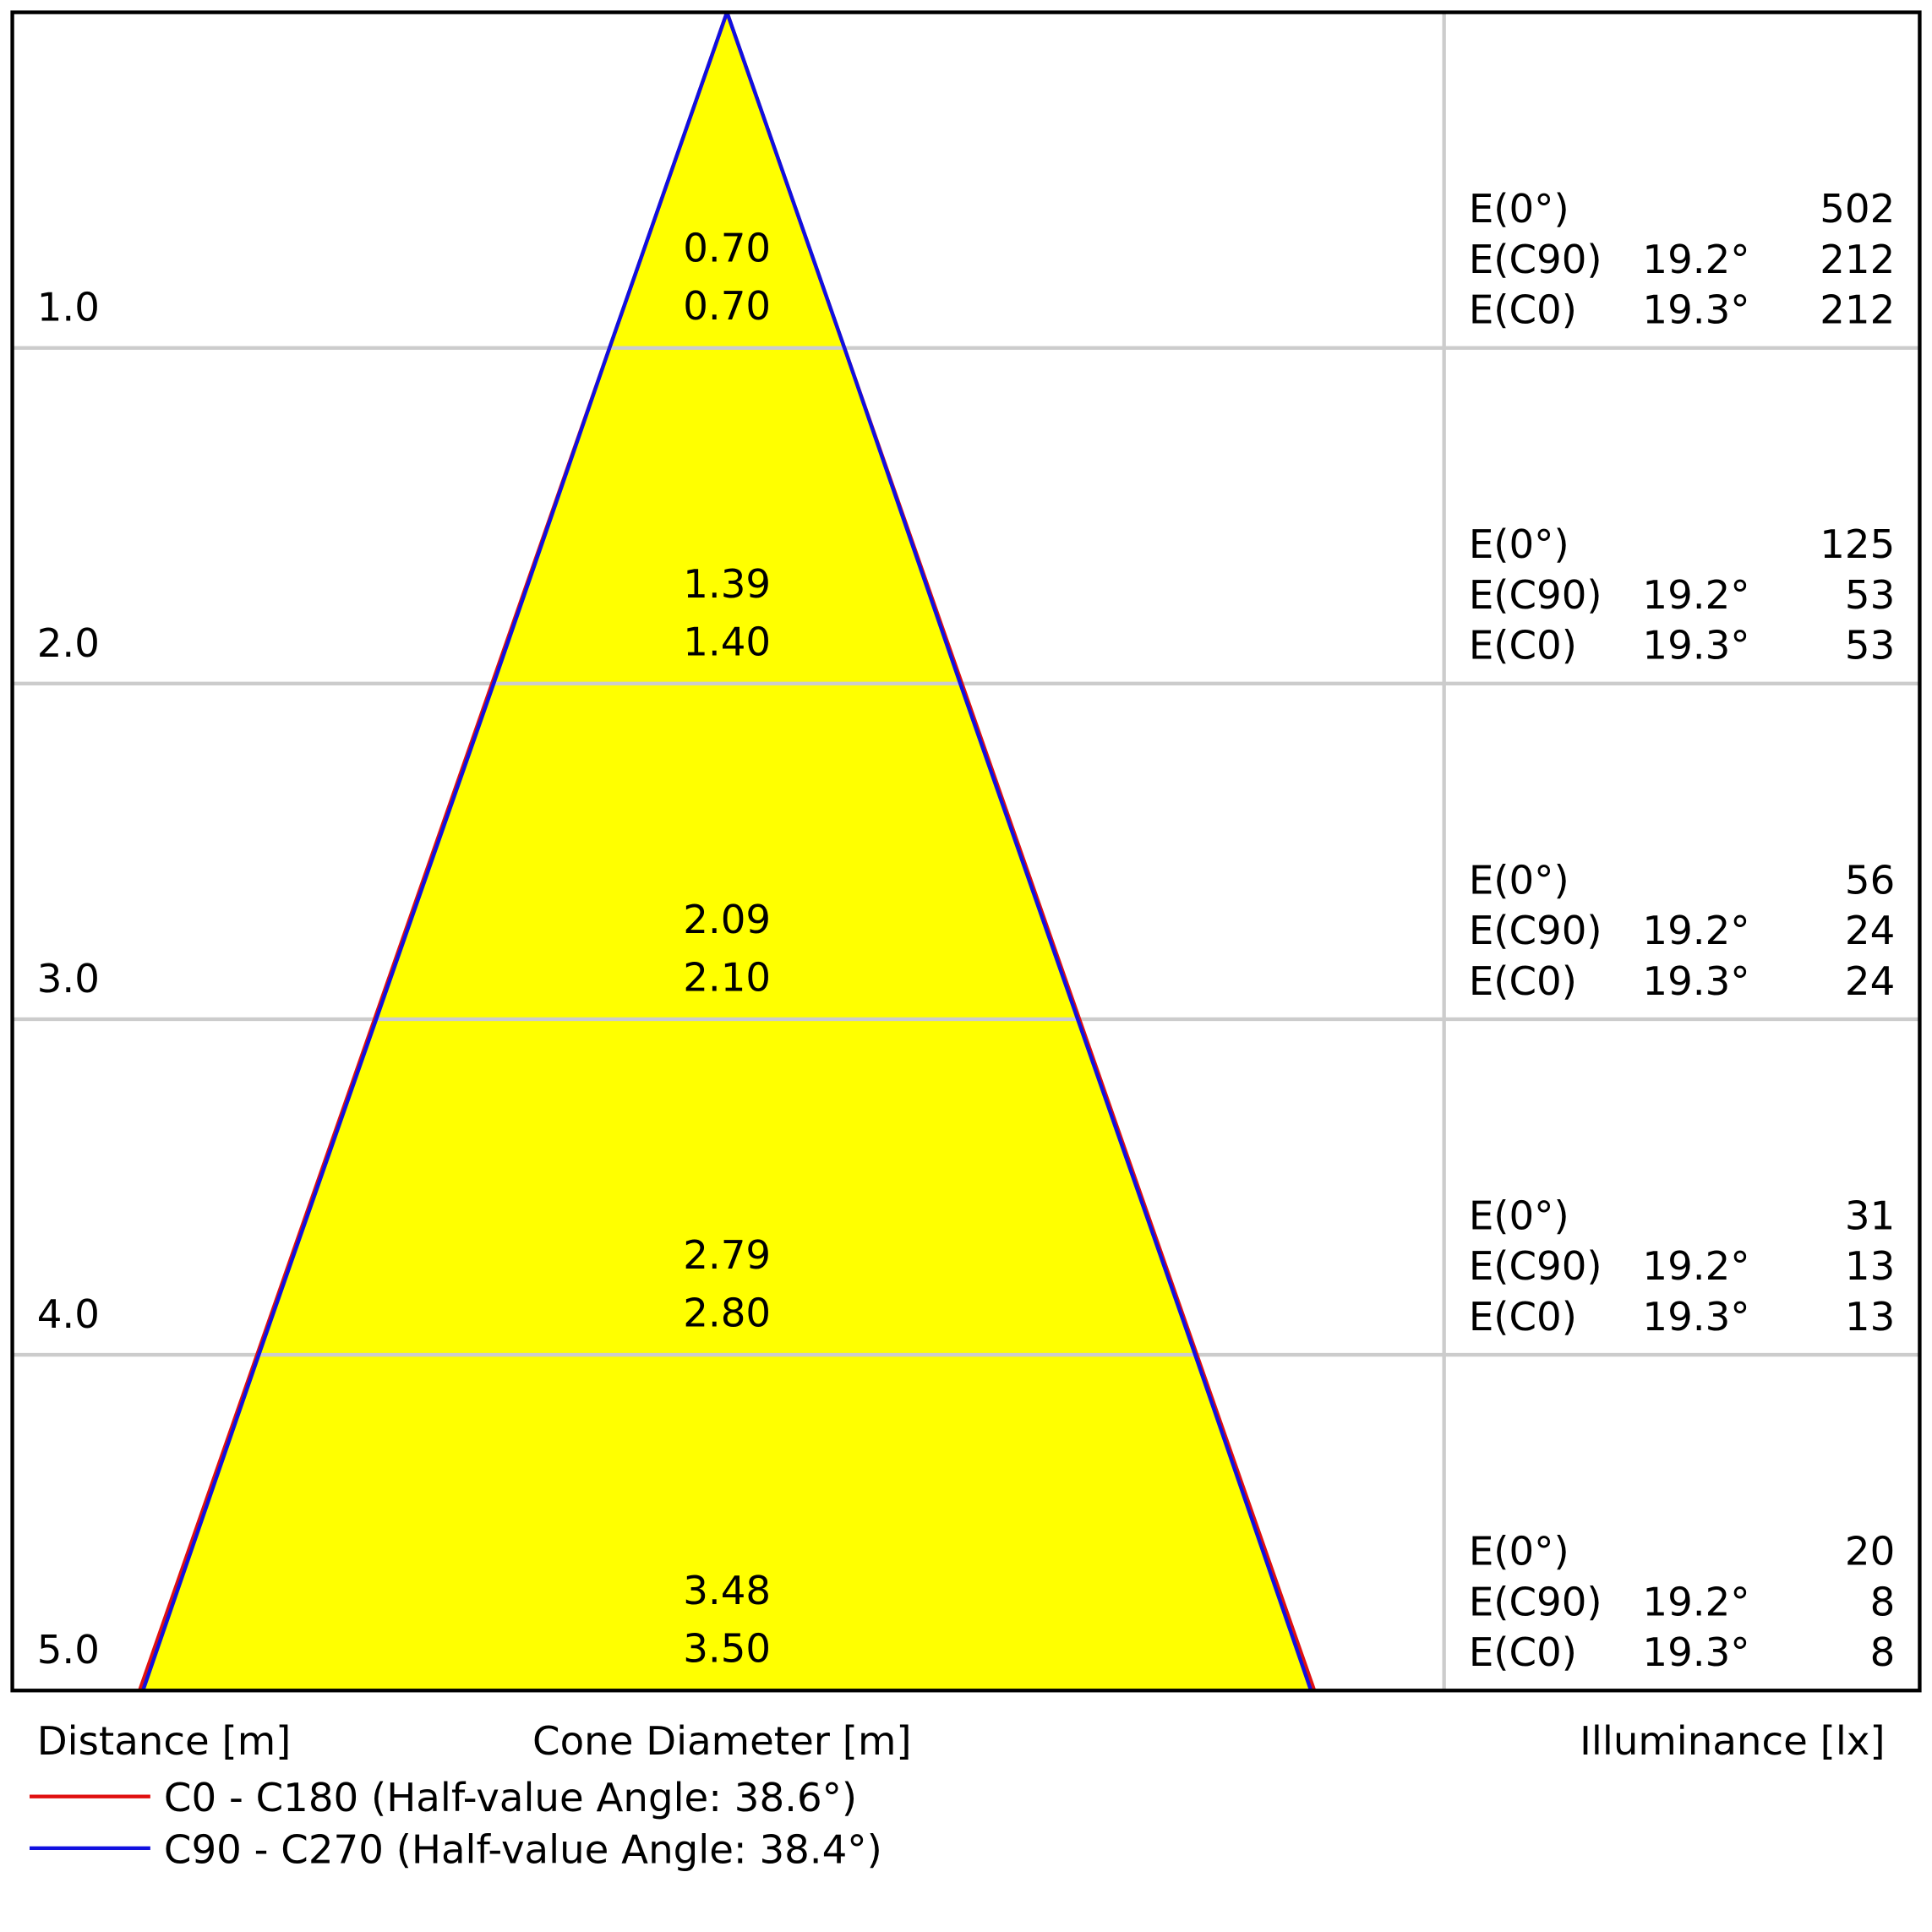 The image size is (1932, 1932). What do you see at coordinates (68, 644) in the screenshot?
I see `distance-label: 2.0` at bounding box center [68, 644].